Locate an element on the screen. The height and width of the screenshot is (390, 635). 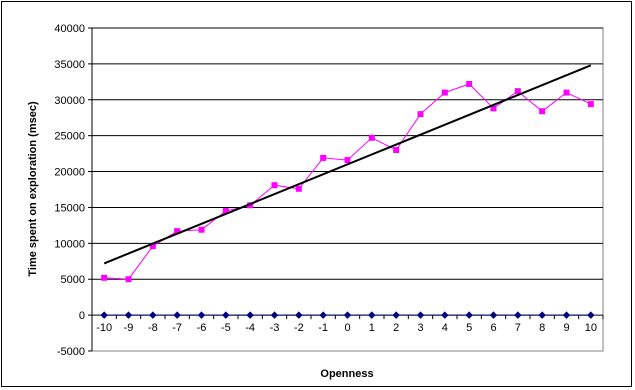
y-tick-label: -5000 is located at coordinates (71, 352).